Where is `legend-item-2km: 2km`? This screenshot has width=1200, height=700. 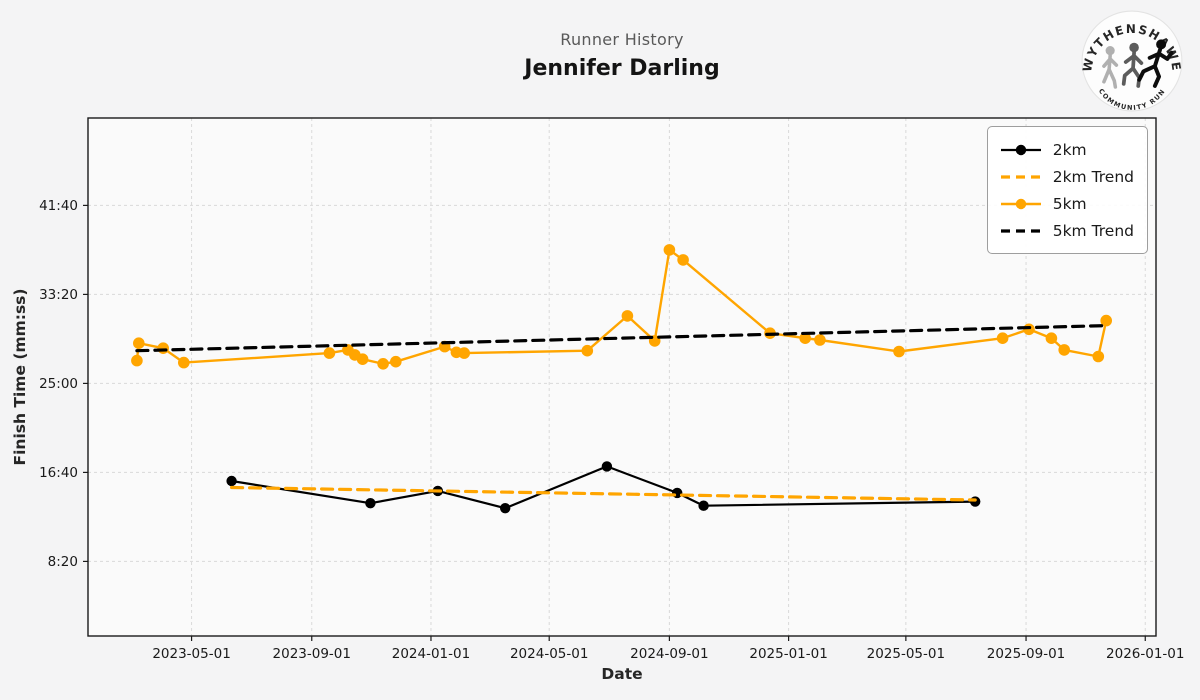
legend-item-2km: 2km is located at coordinates (1066, 149).